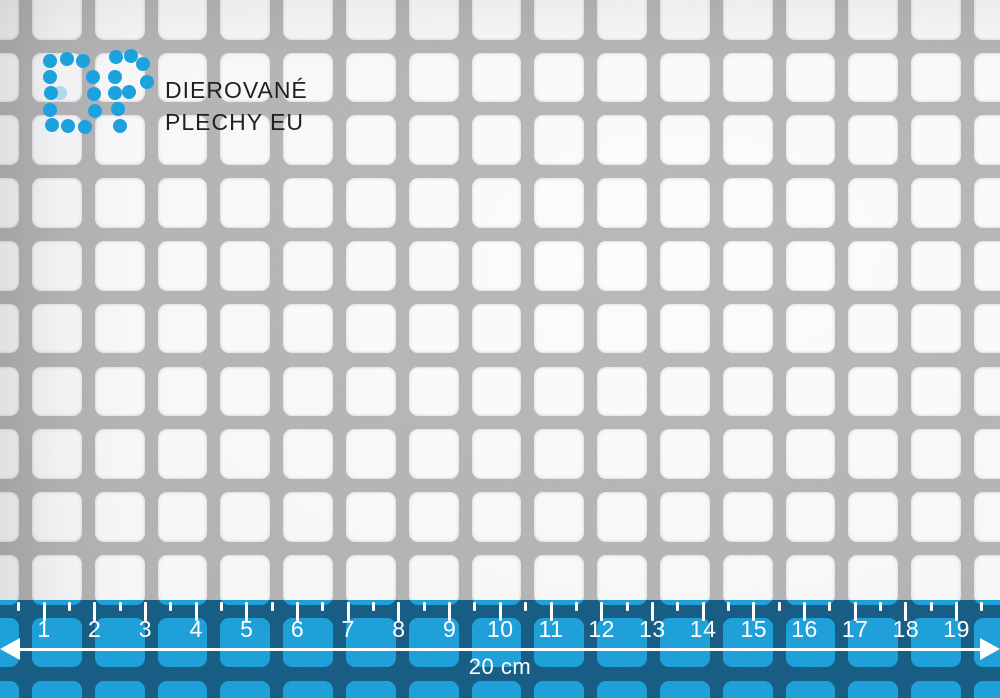  I want to click on ruler-number: 8, so click(399, 629).